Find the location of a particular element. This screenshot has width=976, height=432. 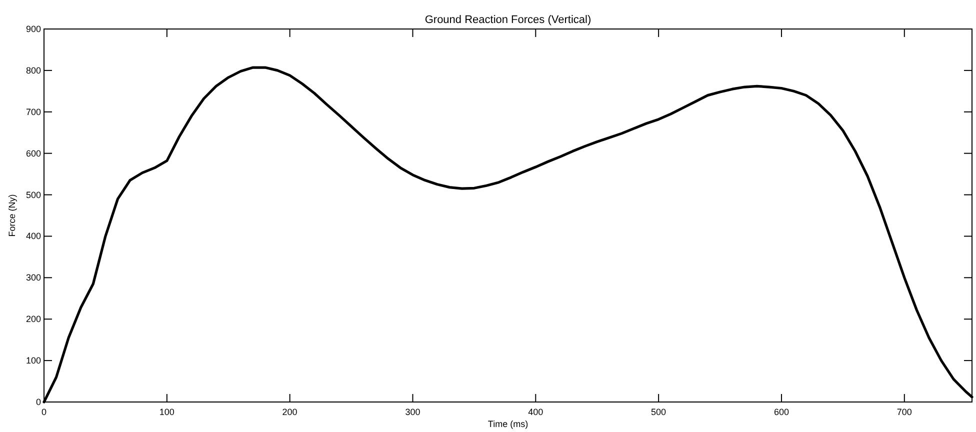

x-tick-label: 400 is located at coordinates (536, 412).